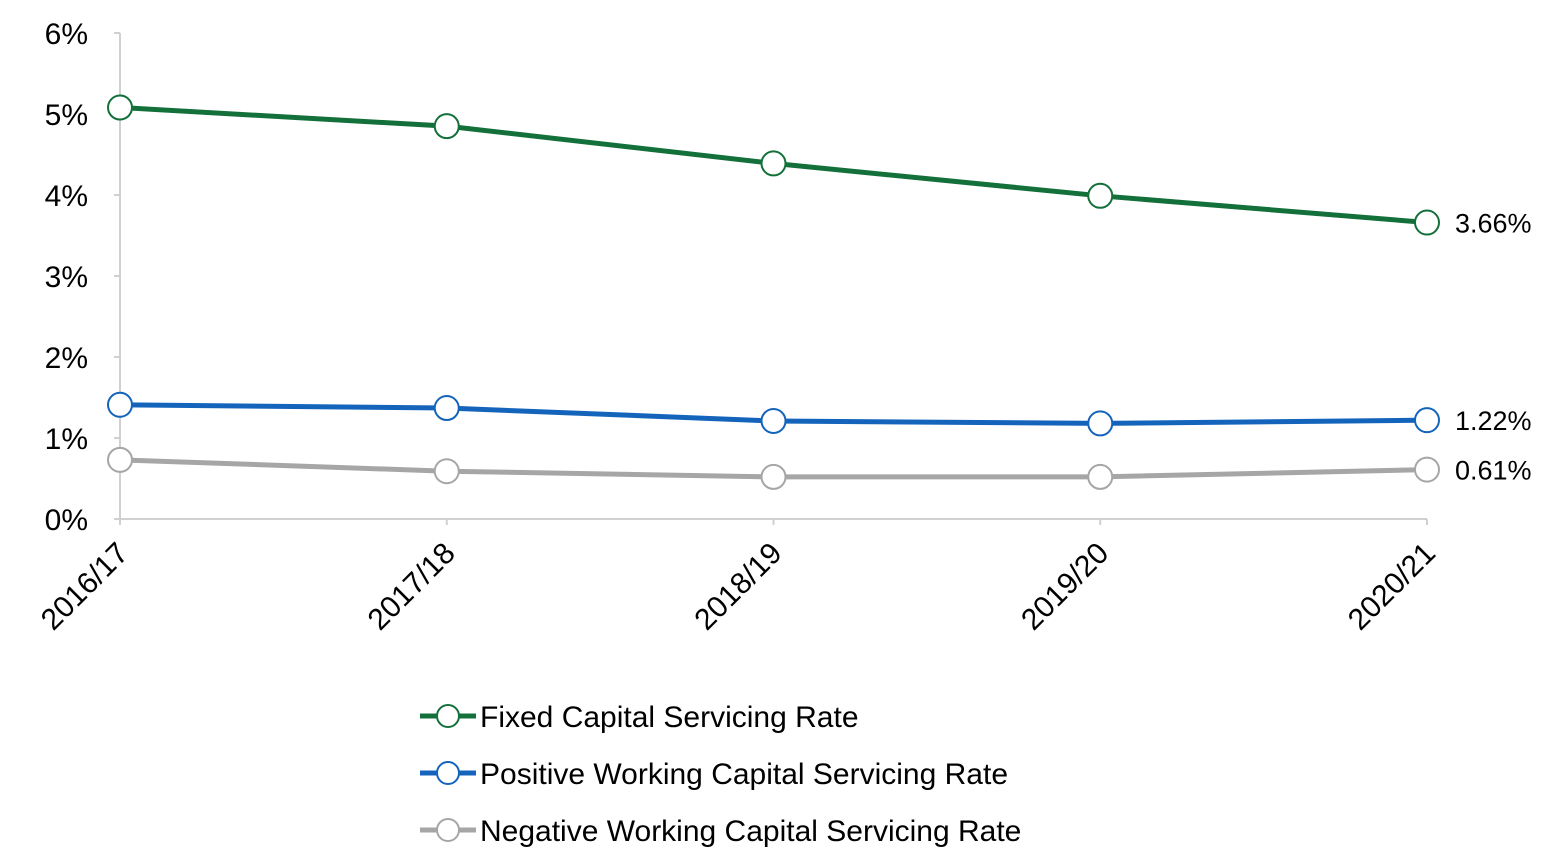 This screenshot has height=849, width=1554. What do you see at coordinates (1065, 587) in the screenshot?
I see `x-tick-label: 2019/20` at bounding box center [1065, 587].